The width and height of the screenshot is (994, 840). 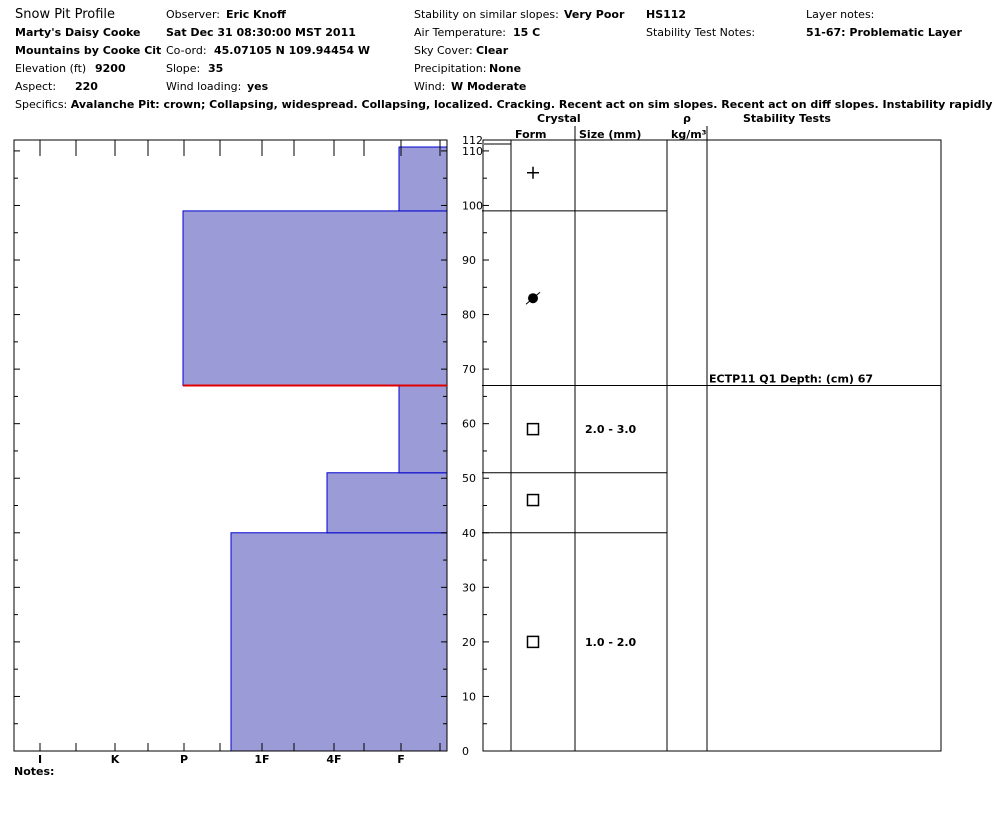 I want to click on crystal-size-2: 2.0 - 3.0, so click(x=611, y=429).